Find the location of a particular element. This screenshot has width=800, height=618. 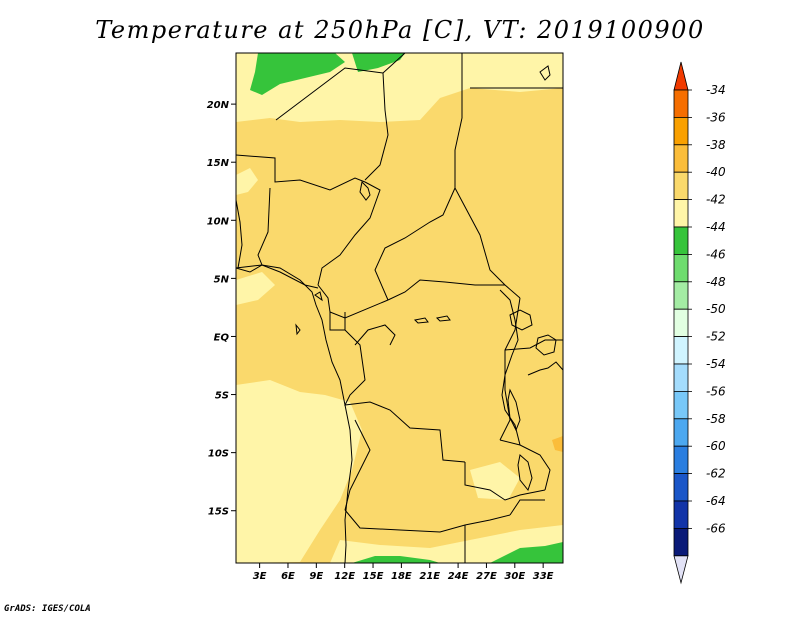

cold-band-west-coast is located at coordinates (299, 471).